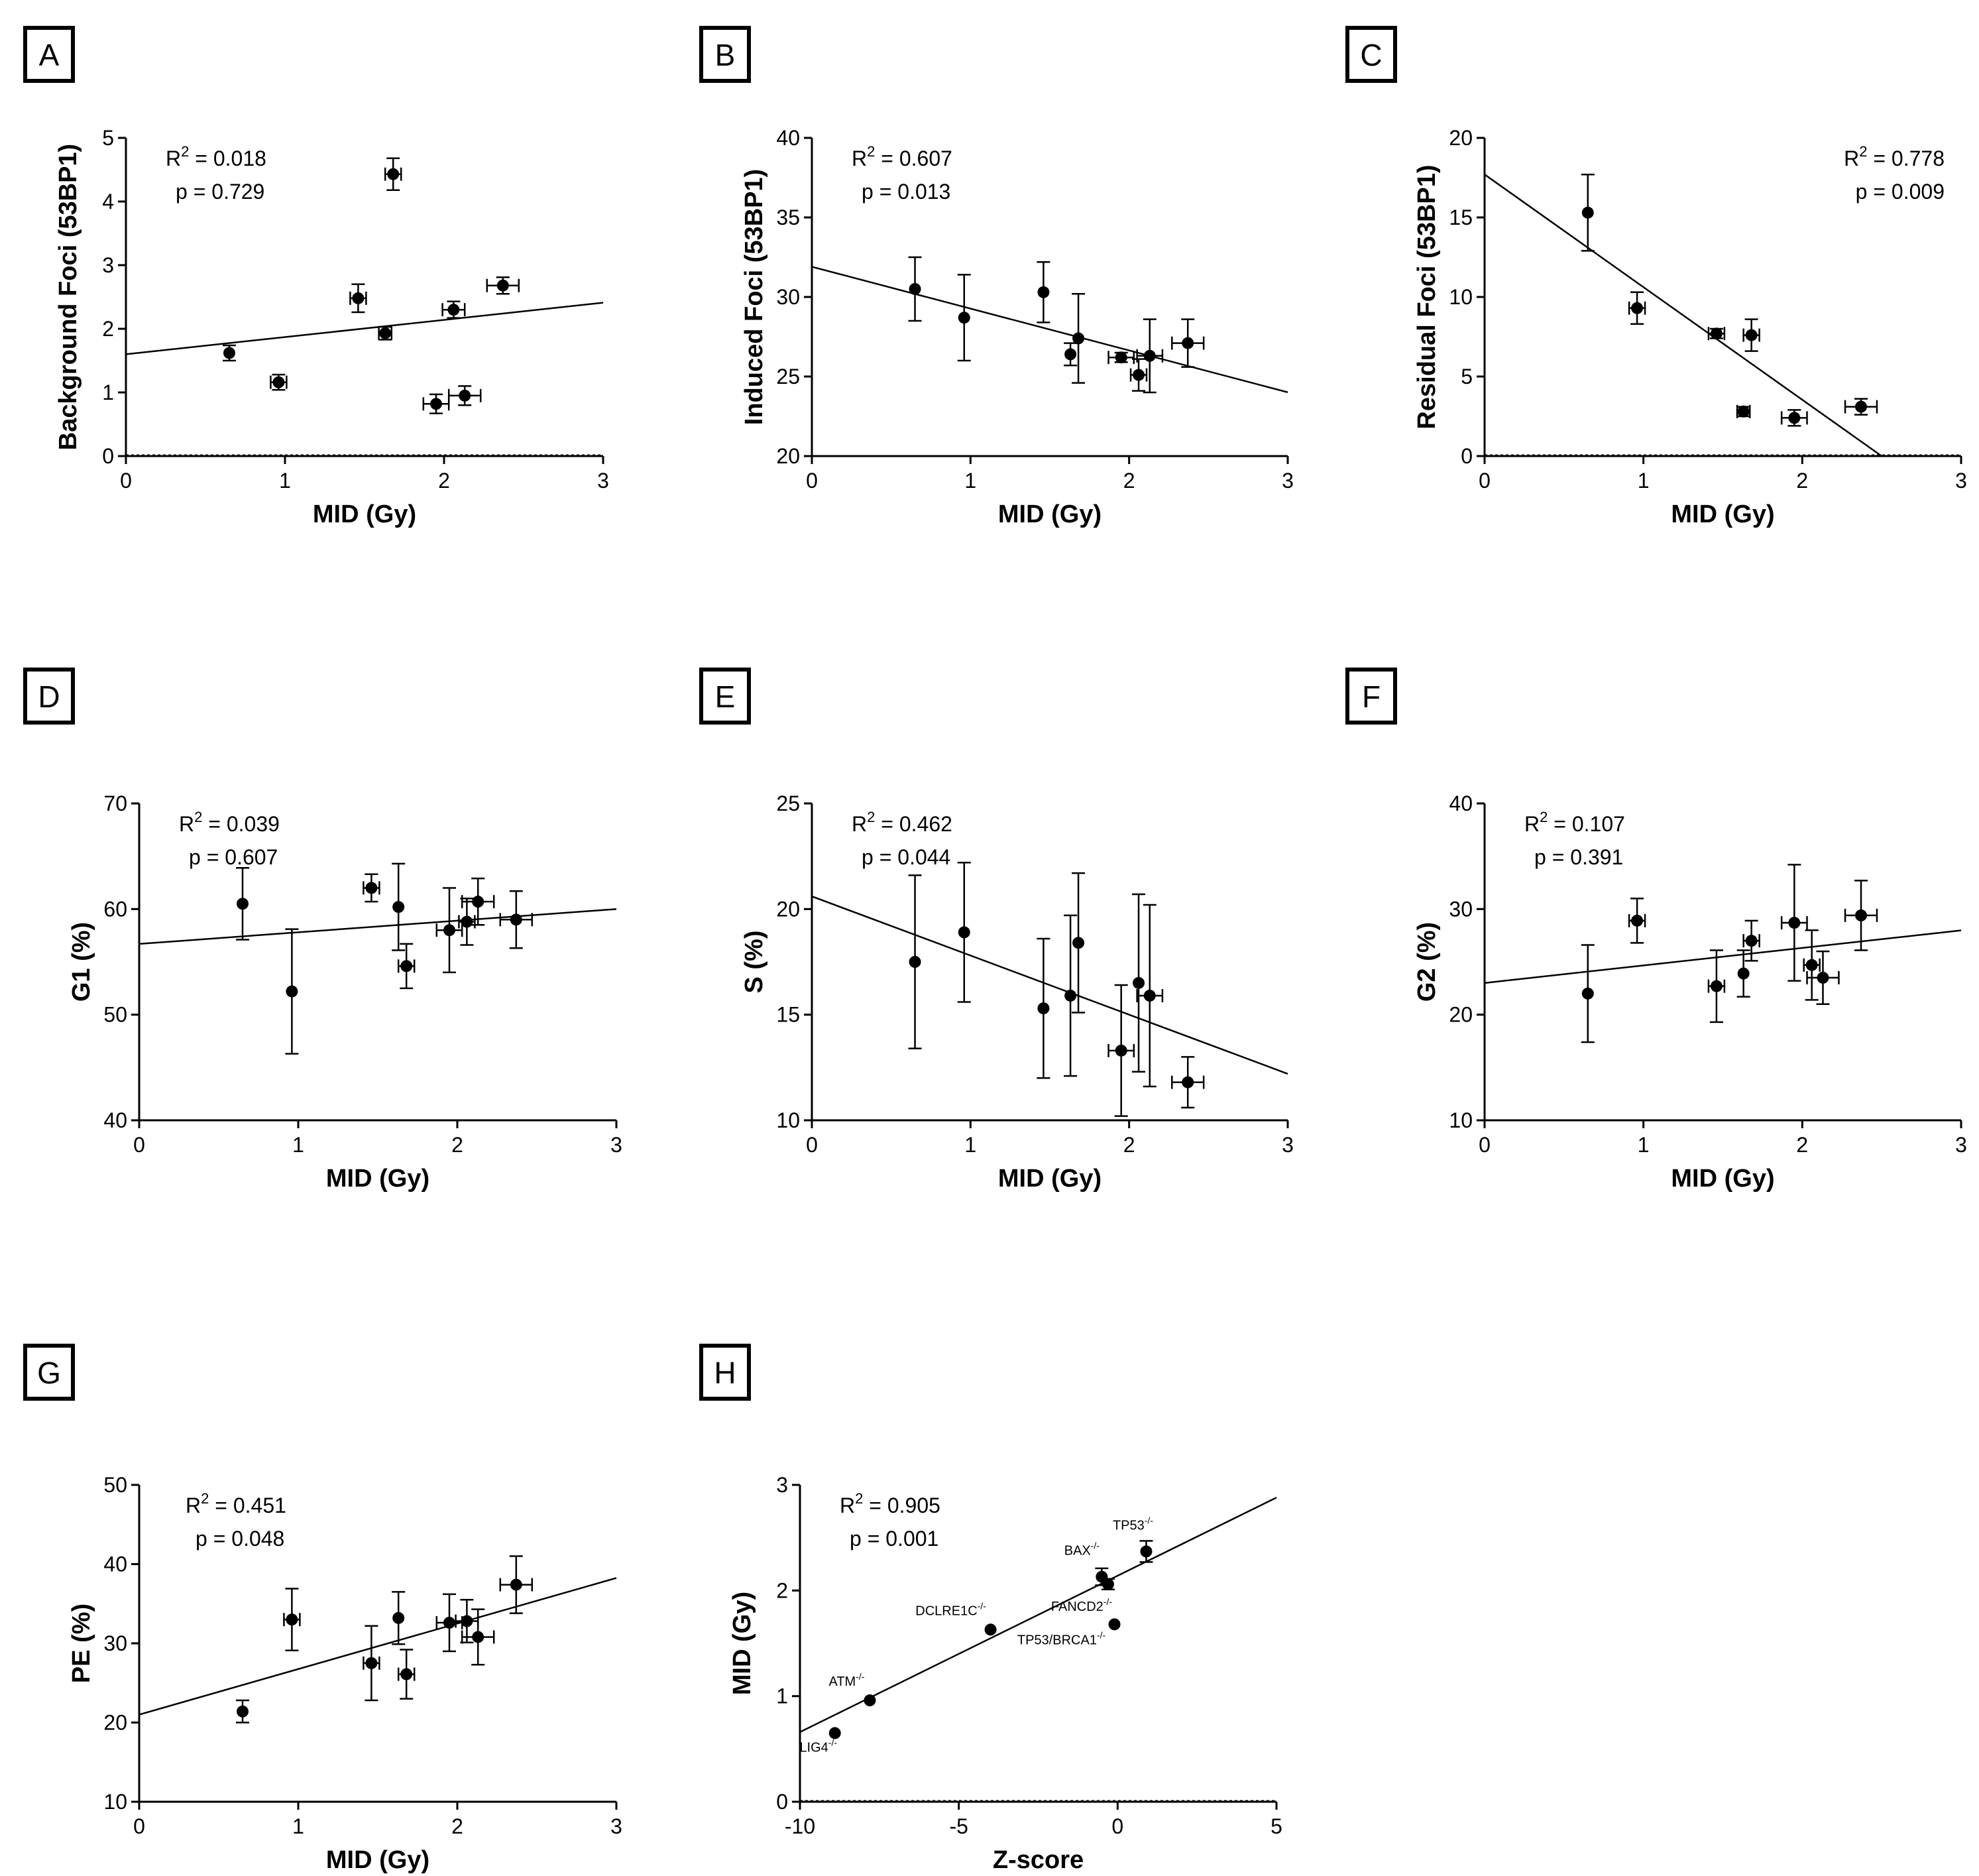 The width and height of the screenshot is (1979, 1876). What do you see at coordinates (925, 158) in the screenshot?
I see `r-squared-value: 0.607` at bounding box center [925, 158].